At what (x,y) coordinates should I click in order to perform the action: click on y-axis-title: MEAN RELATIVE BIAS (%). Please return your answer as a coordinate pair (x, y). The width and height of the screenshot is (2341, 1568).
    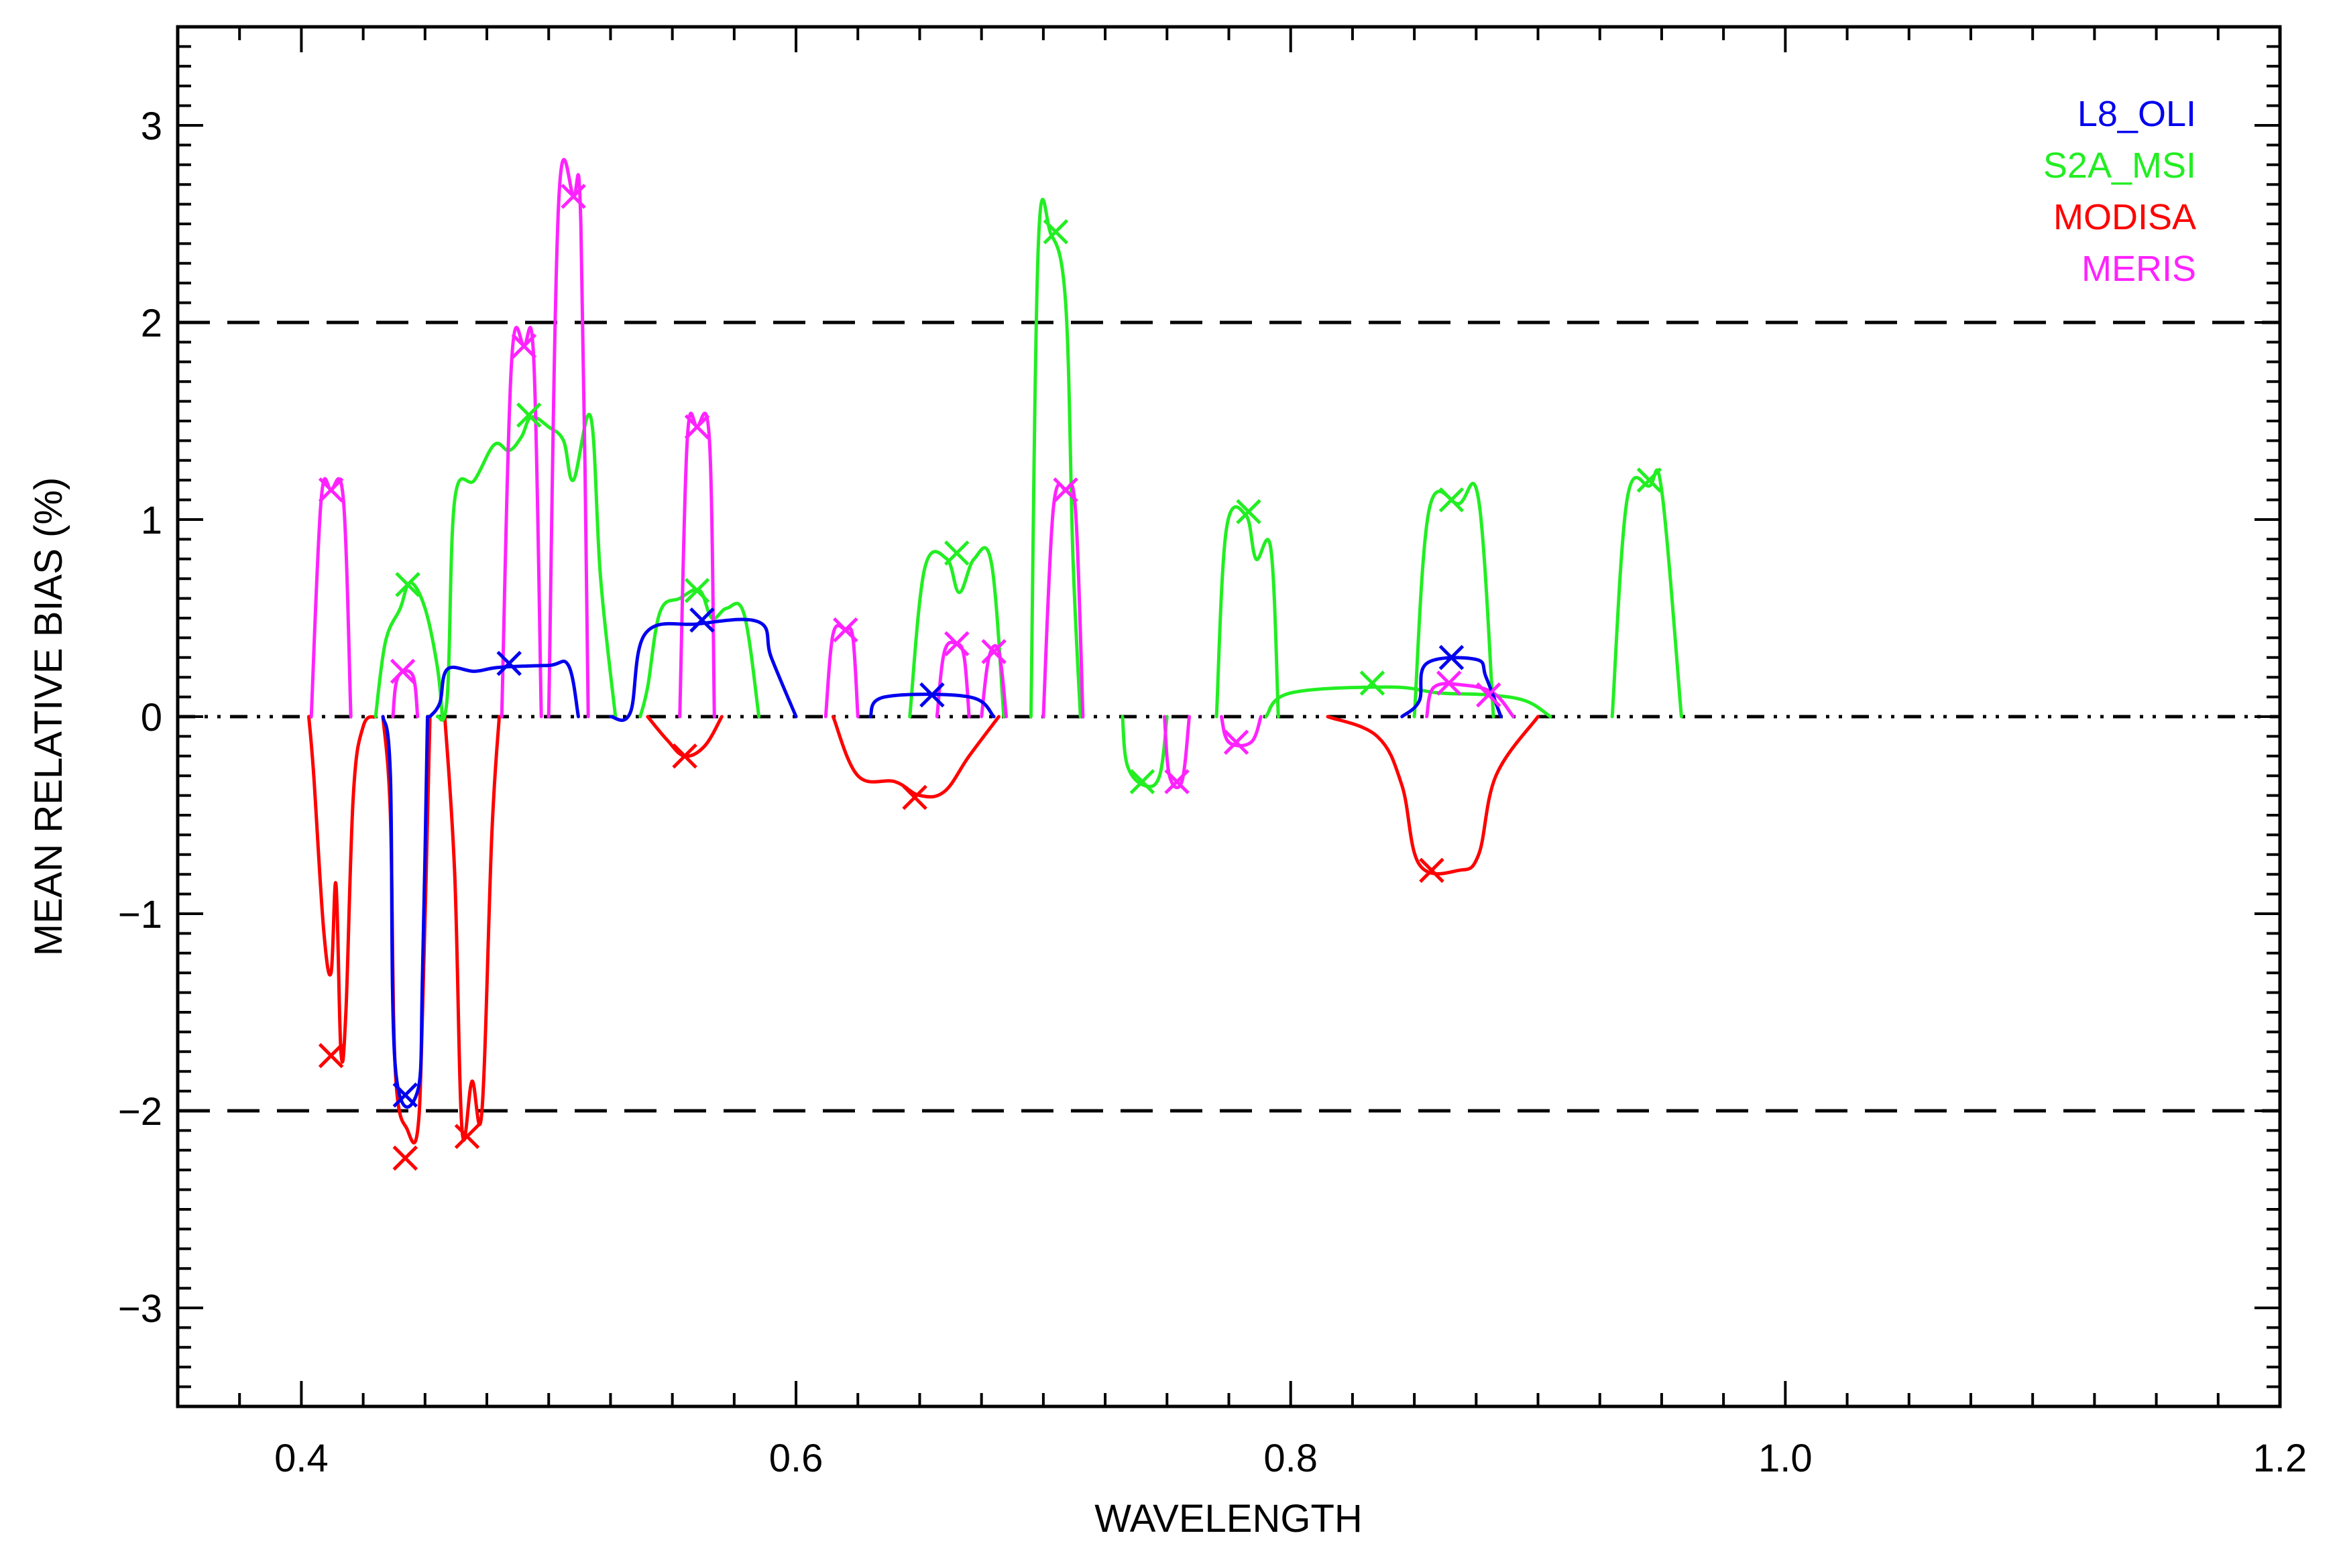
    Looking at the image, I should click on (48, 717).